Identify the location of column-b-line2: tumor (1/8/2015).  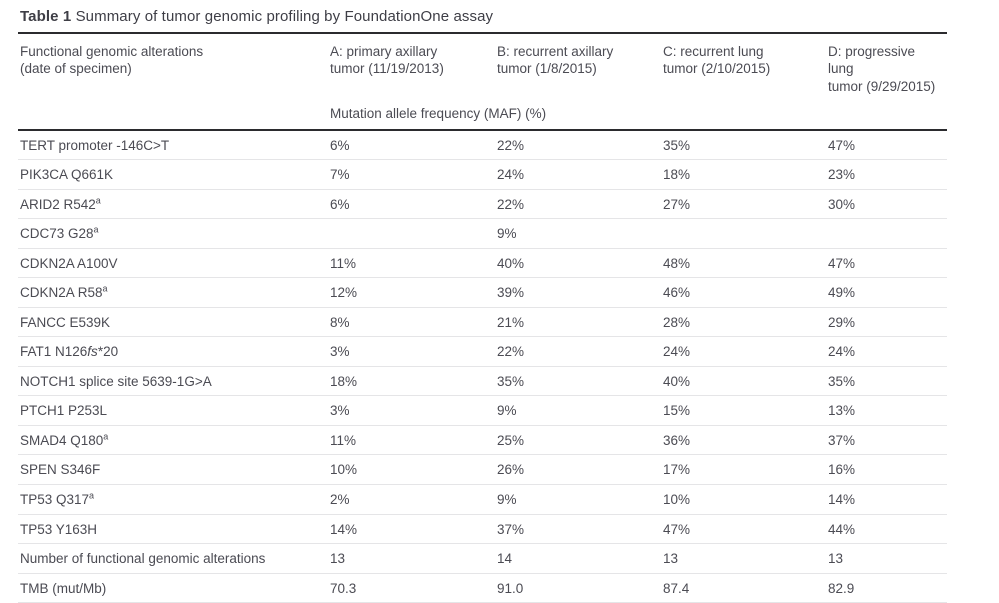
(547, 69).